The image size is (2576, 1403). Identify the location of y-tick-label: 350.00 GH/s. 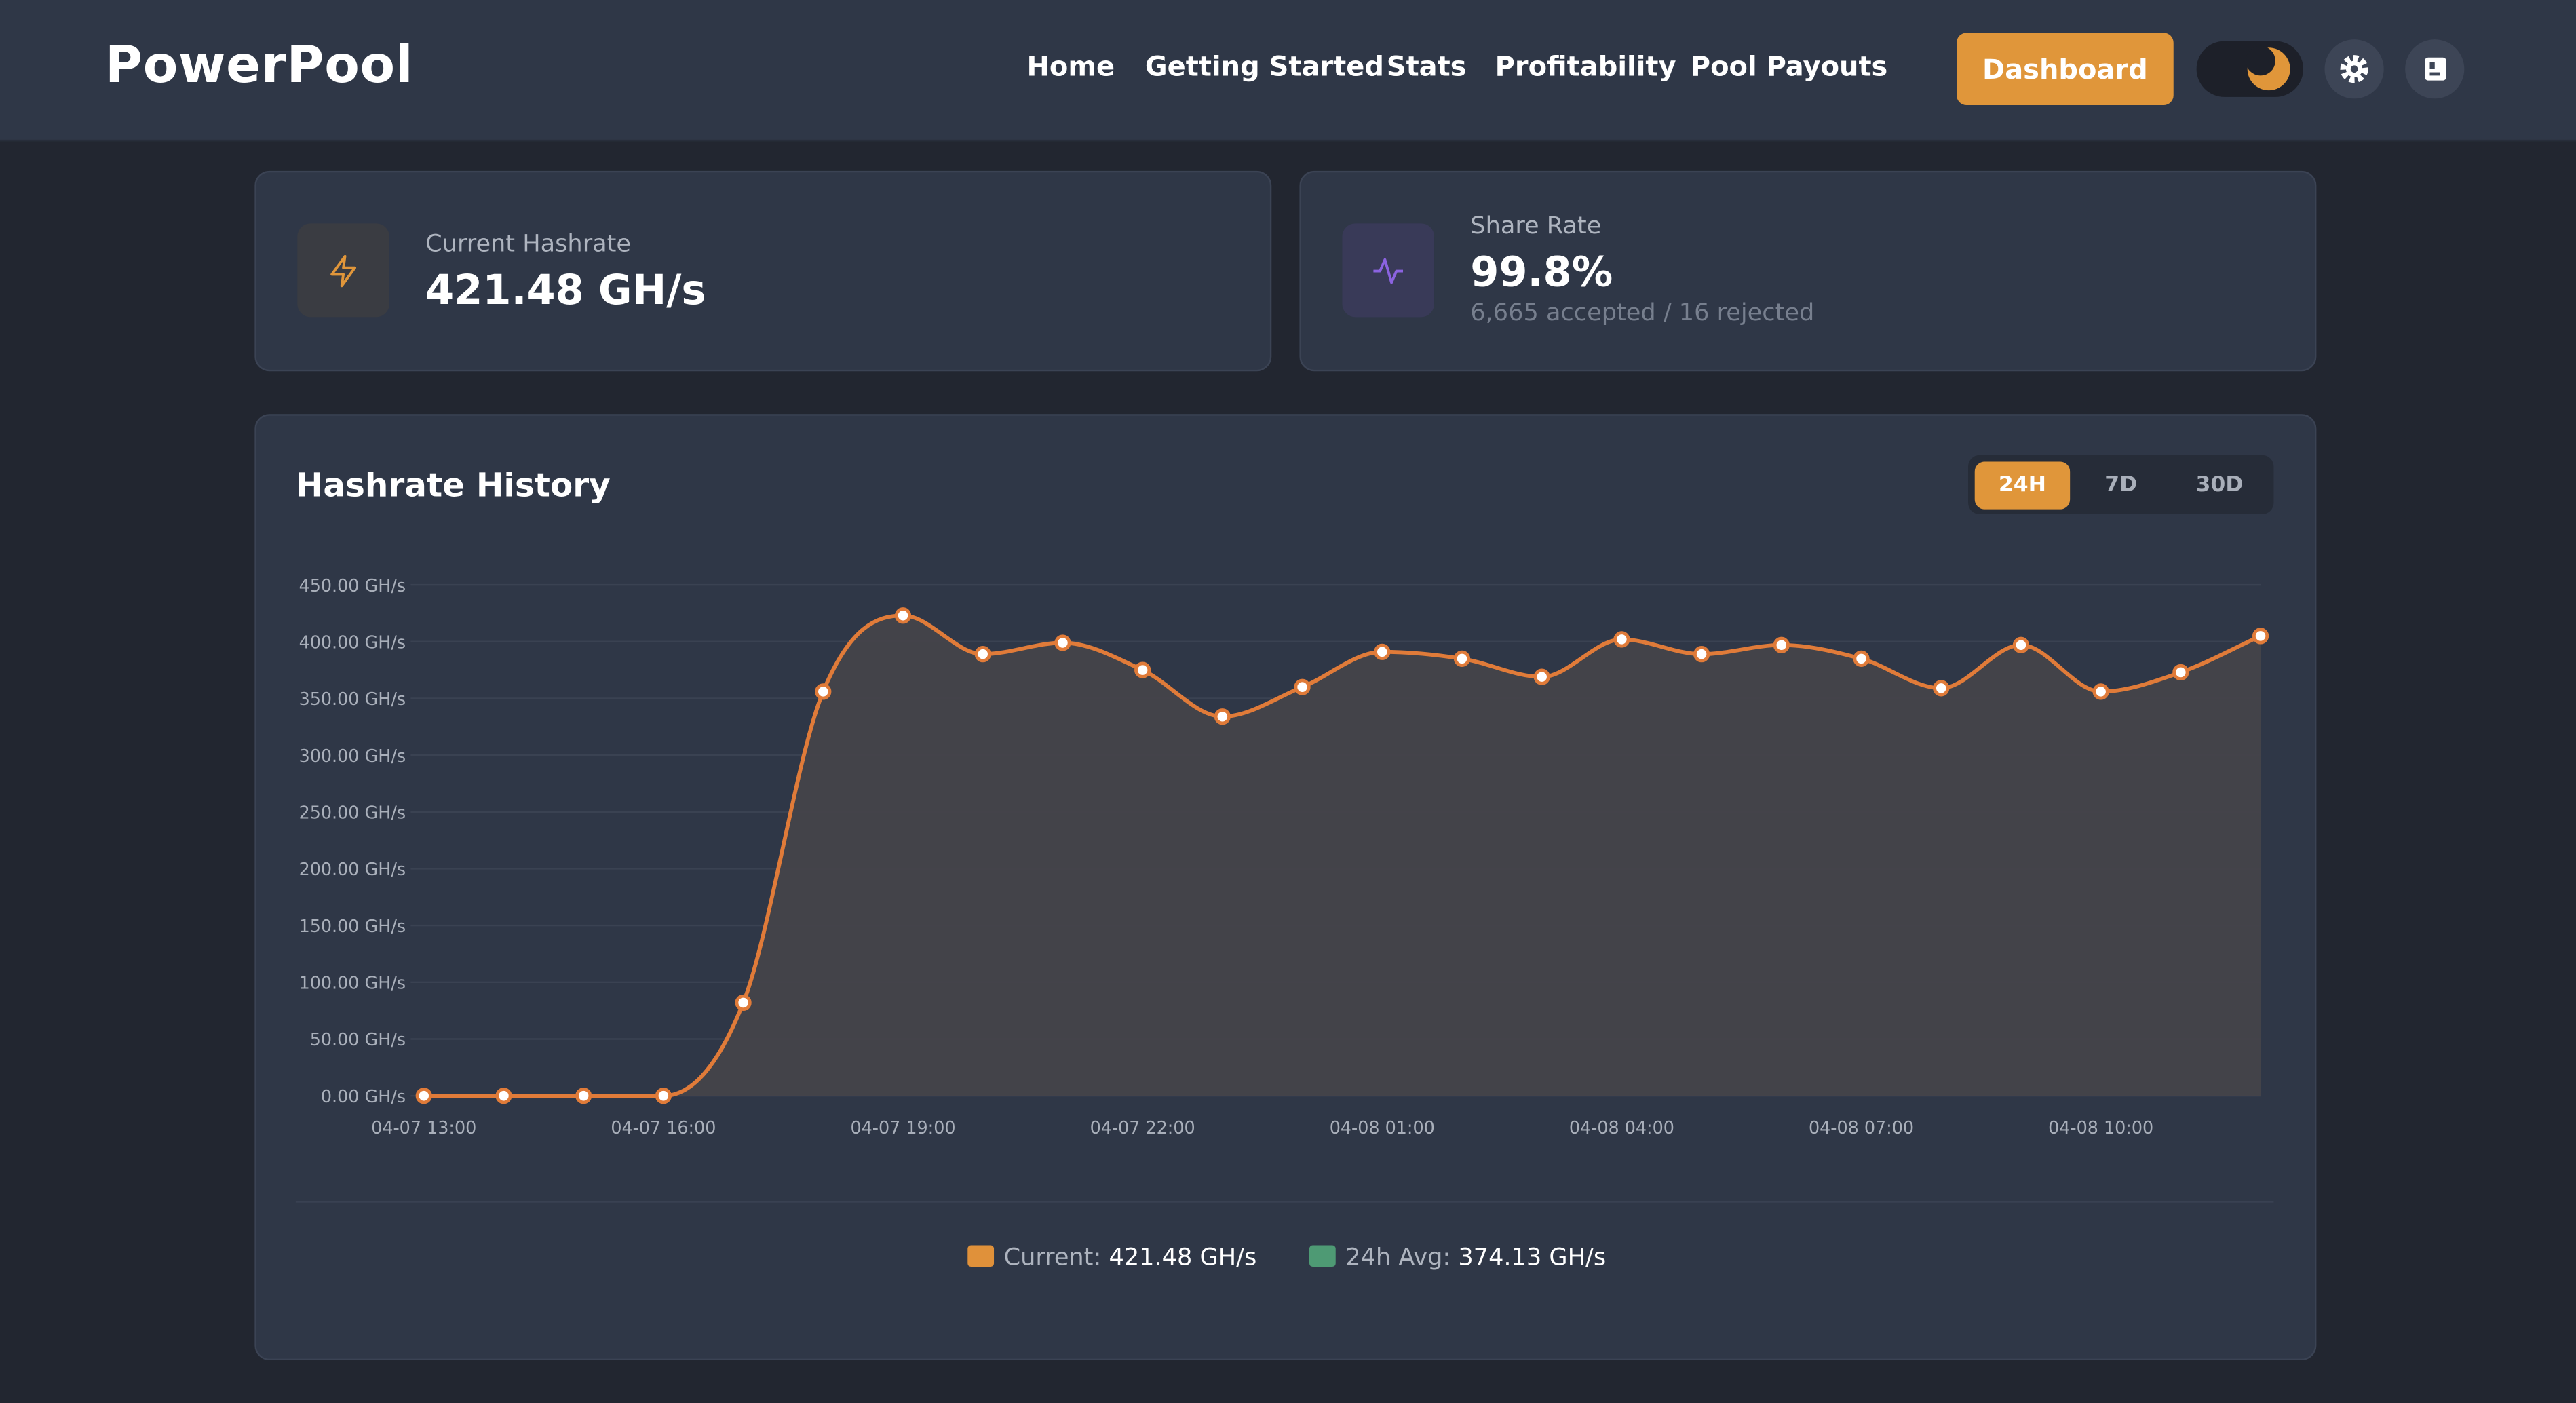
(352, 699).